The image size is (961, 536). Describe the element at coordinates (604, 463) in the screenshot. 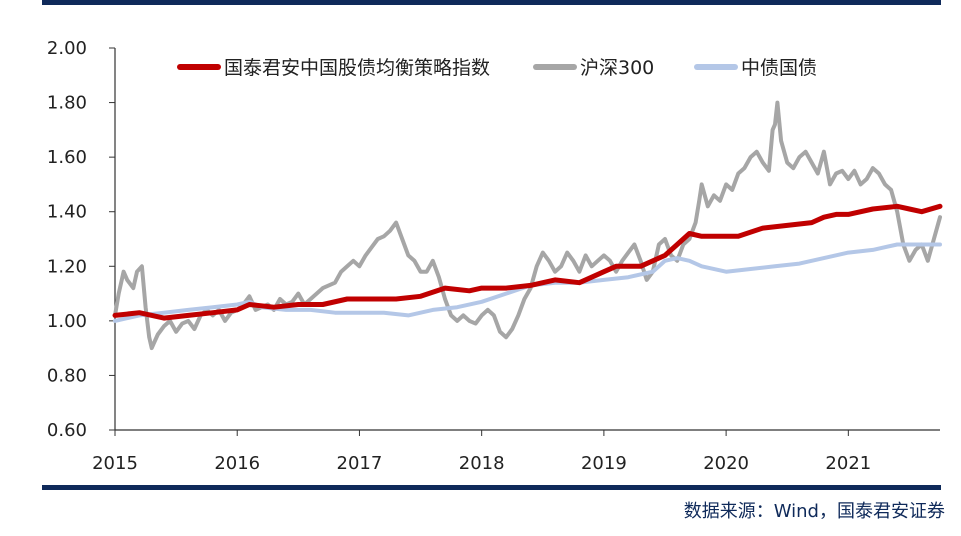

I see `x-tick-label: 2019` at that location.